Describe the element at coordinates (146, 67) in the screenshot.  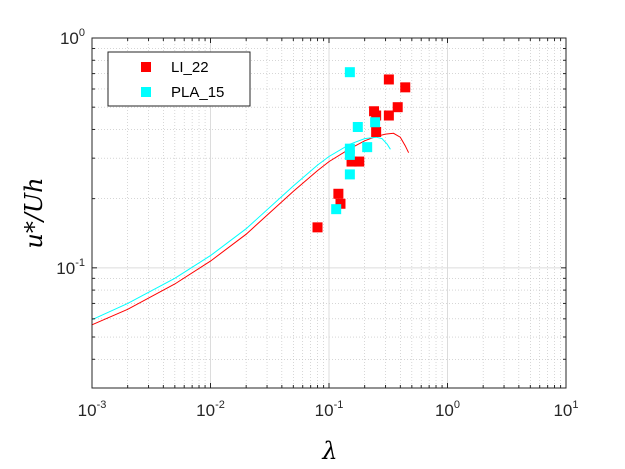
I see `legend-marker-li22` at that location.